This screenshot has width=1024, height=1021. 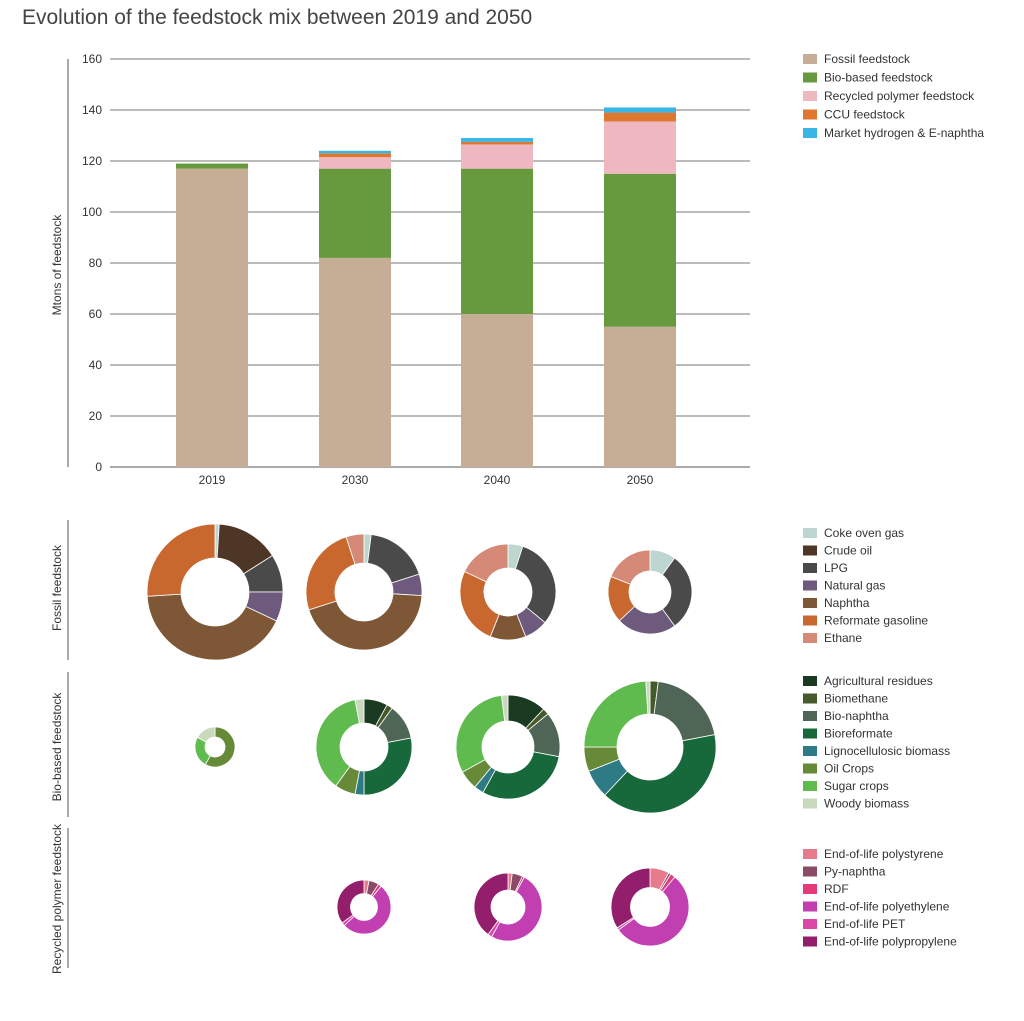 I want to click on legend-label-ethane: Ethane, so click(x=843, y=638).